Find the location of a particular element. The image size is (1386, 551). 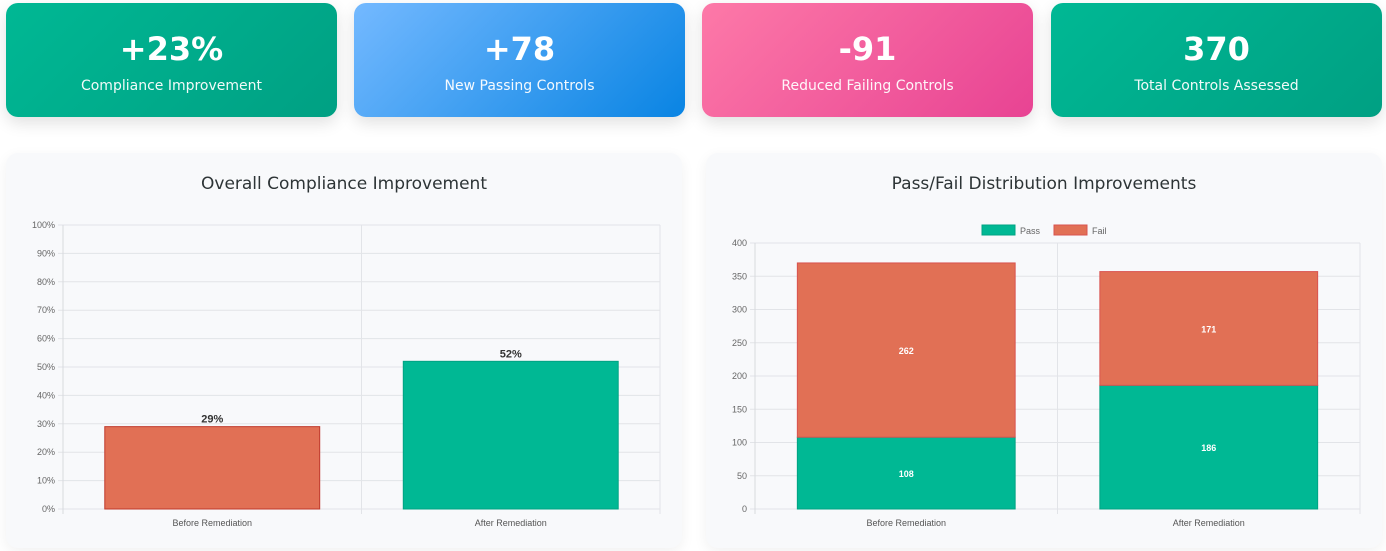

y-tick-label: 60% is located at coordinates (46, 339).